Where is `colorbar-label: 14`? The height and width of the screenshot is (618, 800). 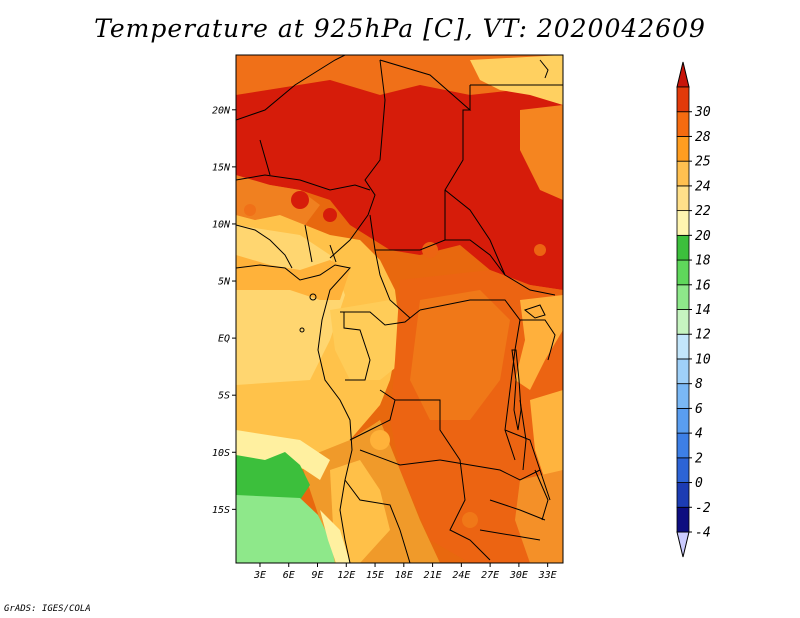
colorbar-label: 14 is located at coordinates (703, 310).